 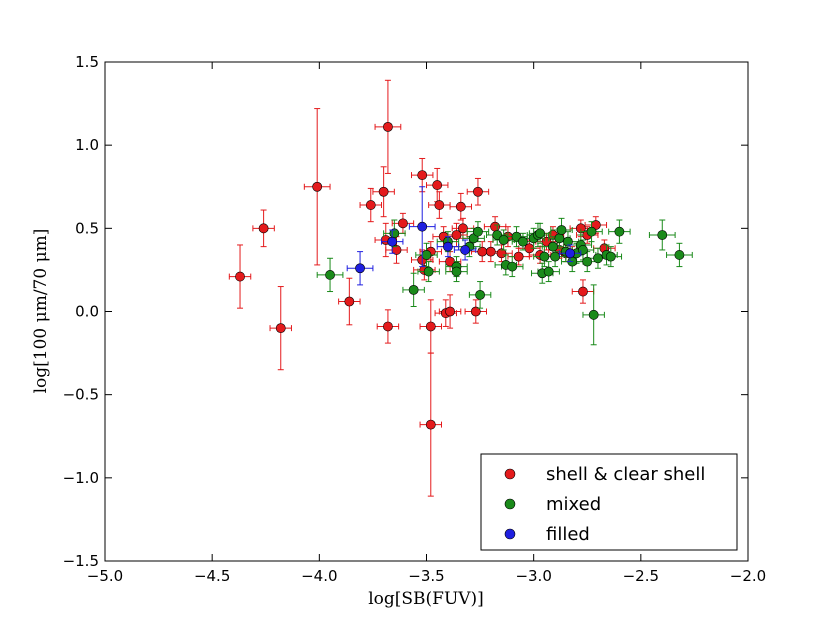 I want to click on legend-label-shell: shell & clear shell, so click(x=625, y=474).